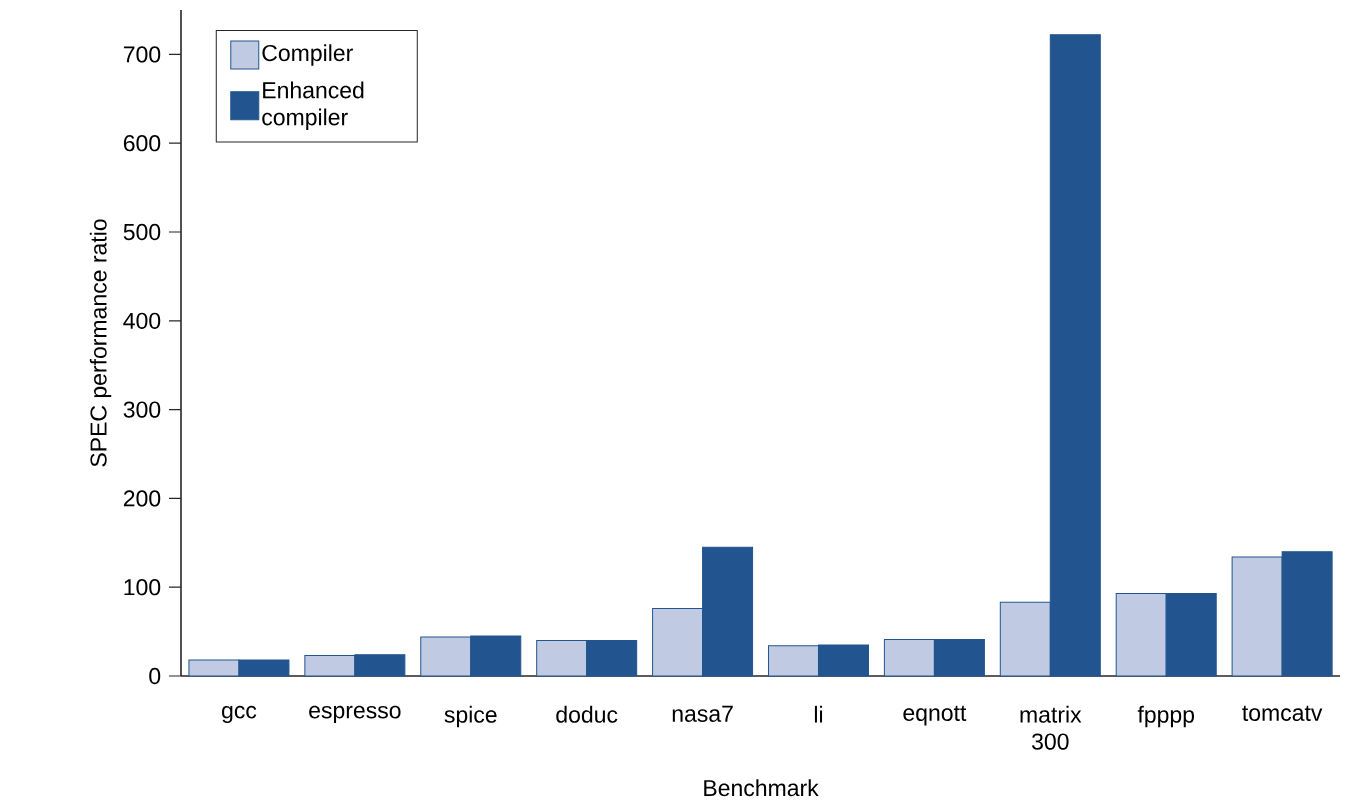  Describe the element at coordinates (307, 55) in the screenshot. I see `legend-label: Compiler` at that location.